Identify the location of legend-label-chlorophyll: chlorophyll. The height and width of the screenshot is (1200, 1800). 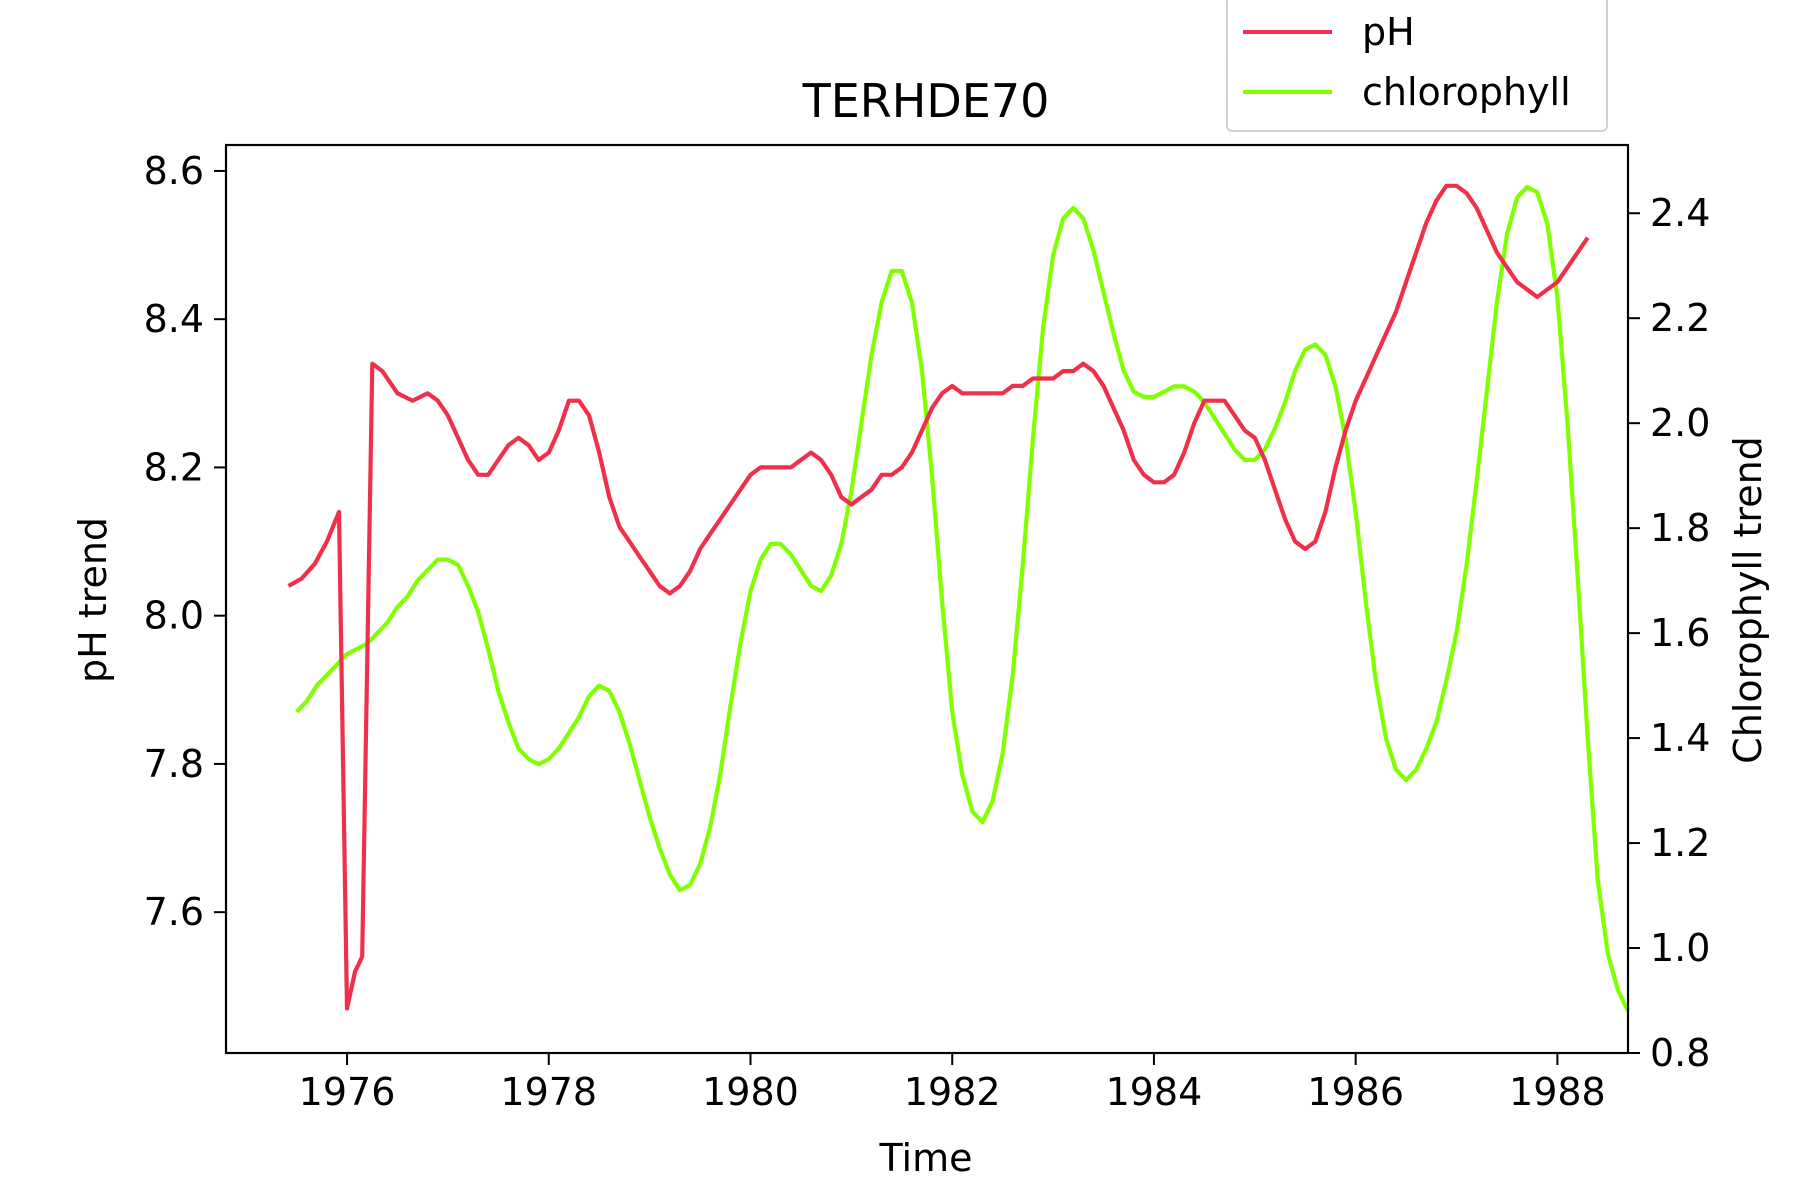
(1466, 92).